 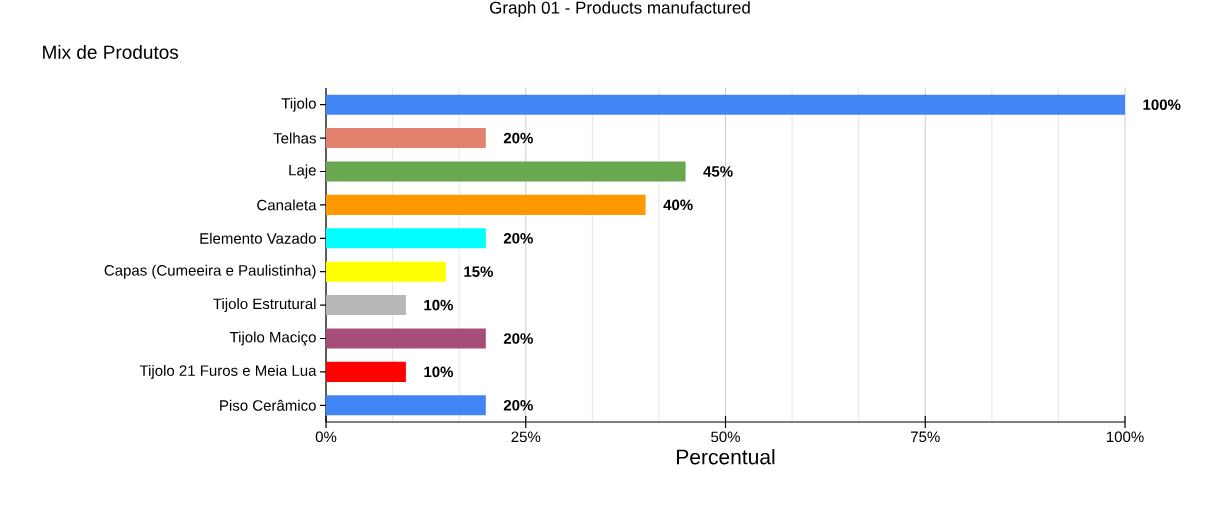 What do you see at coordinates (1125, 437) in the screenshot?
I see `x-tick-label: 100%` at bounding box center [1125, 437].